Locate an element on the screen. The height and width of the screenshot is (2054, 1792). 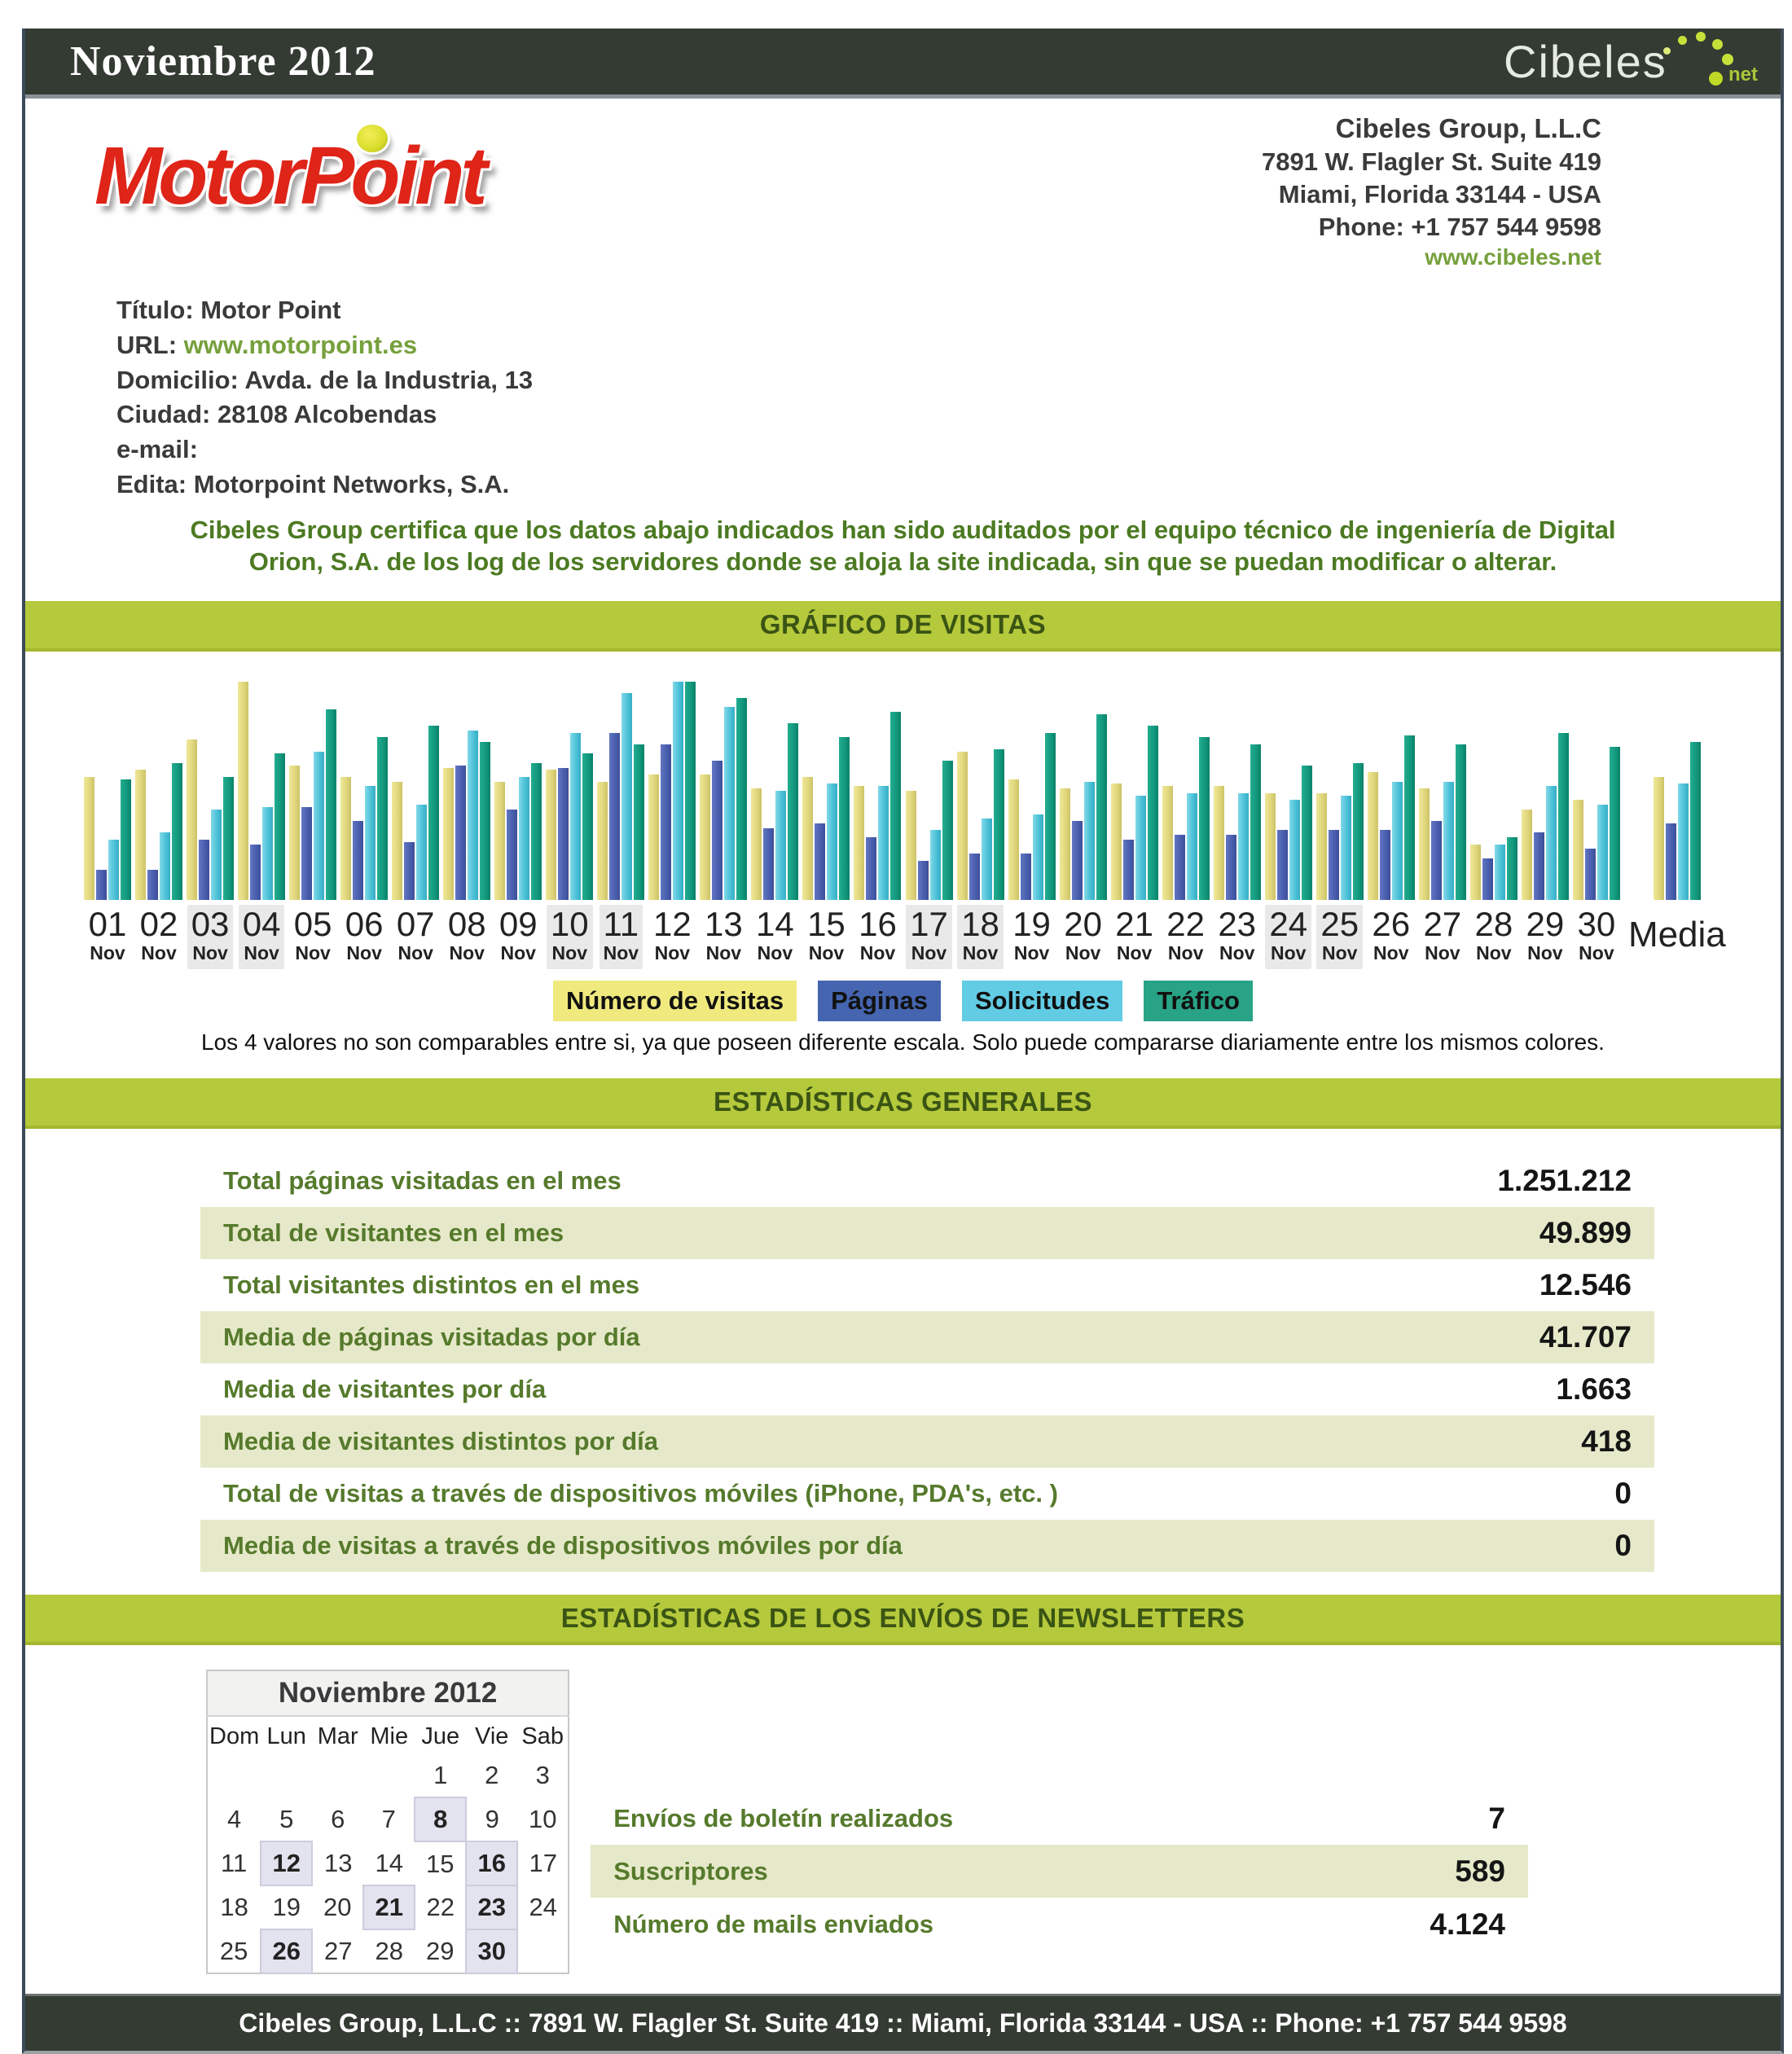
chart-day-group: 27 Nov is located at coordinates (1442, 819).